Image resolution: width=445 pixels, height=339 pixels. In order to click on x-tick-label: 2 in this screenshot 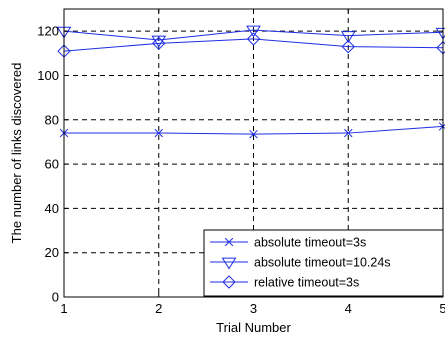, I will do `click(158, 308)`.